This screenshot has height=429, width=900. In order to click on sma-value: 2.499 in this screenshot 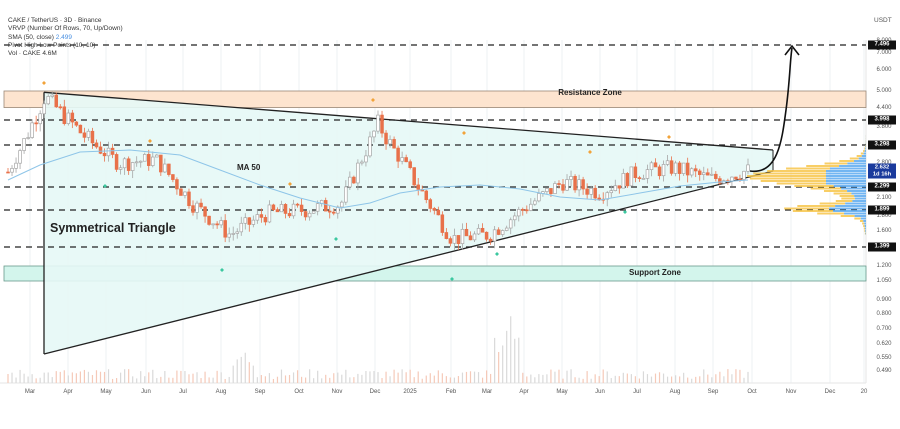, I will do `click(63, 37)`.